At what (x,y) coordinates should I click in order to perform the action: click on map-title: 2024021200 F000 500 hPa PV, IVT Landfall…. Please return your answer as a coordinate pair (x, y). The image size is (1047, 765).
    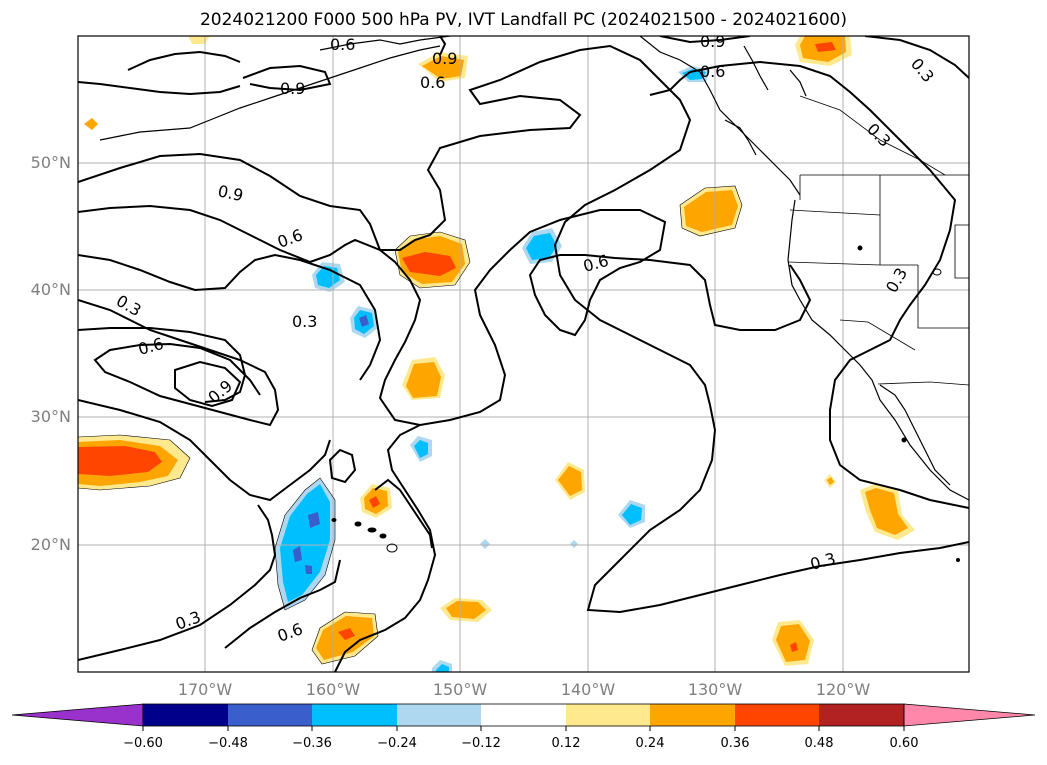
    Looking at the image, I should click on (523, 20).